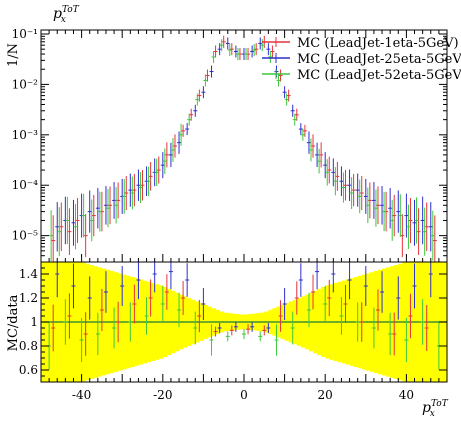 The image size is (461, 422). I want to click on ratio-xtick-label: 40, so click(406, 395).